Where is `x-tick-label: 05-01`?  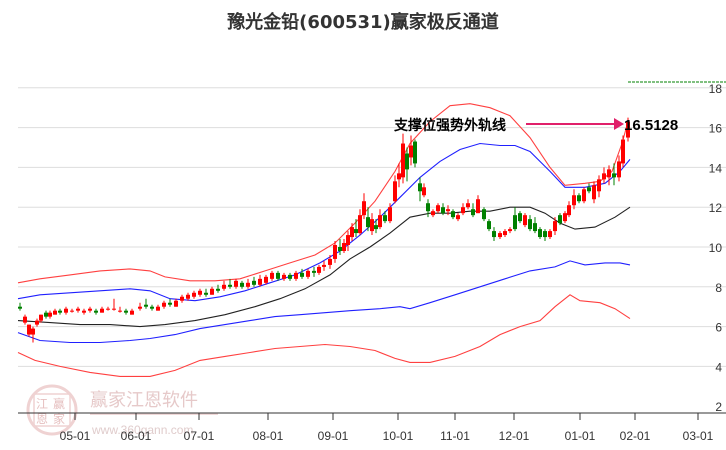
x-tick-label: 05-01 is located at coordinates (75, 436).